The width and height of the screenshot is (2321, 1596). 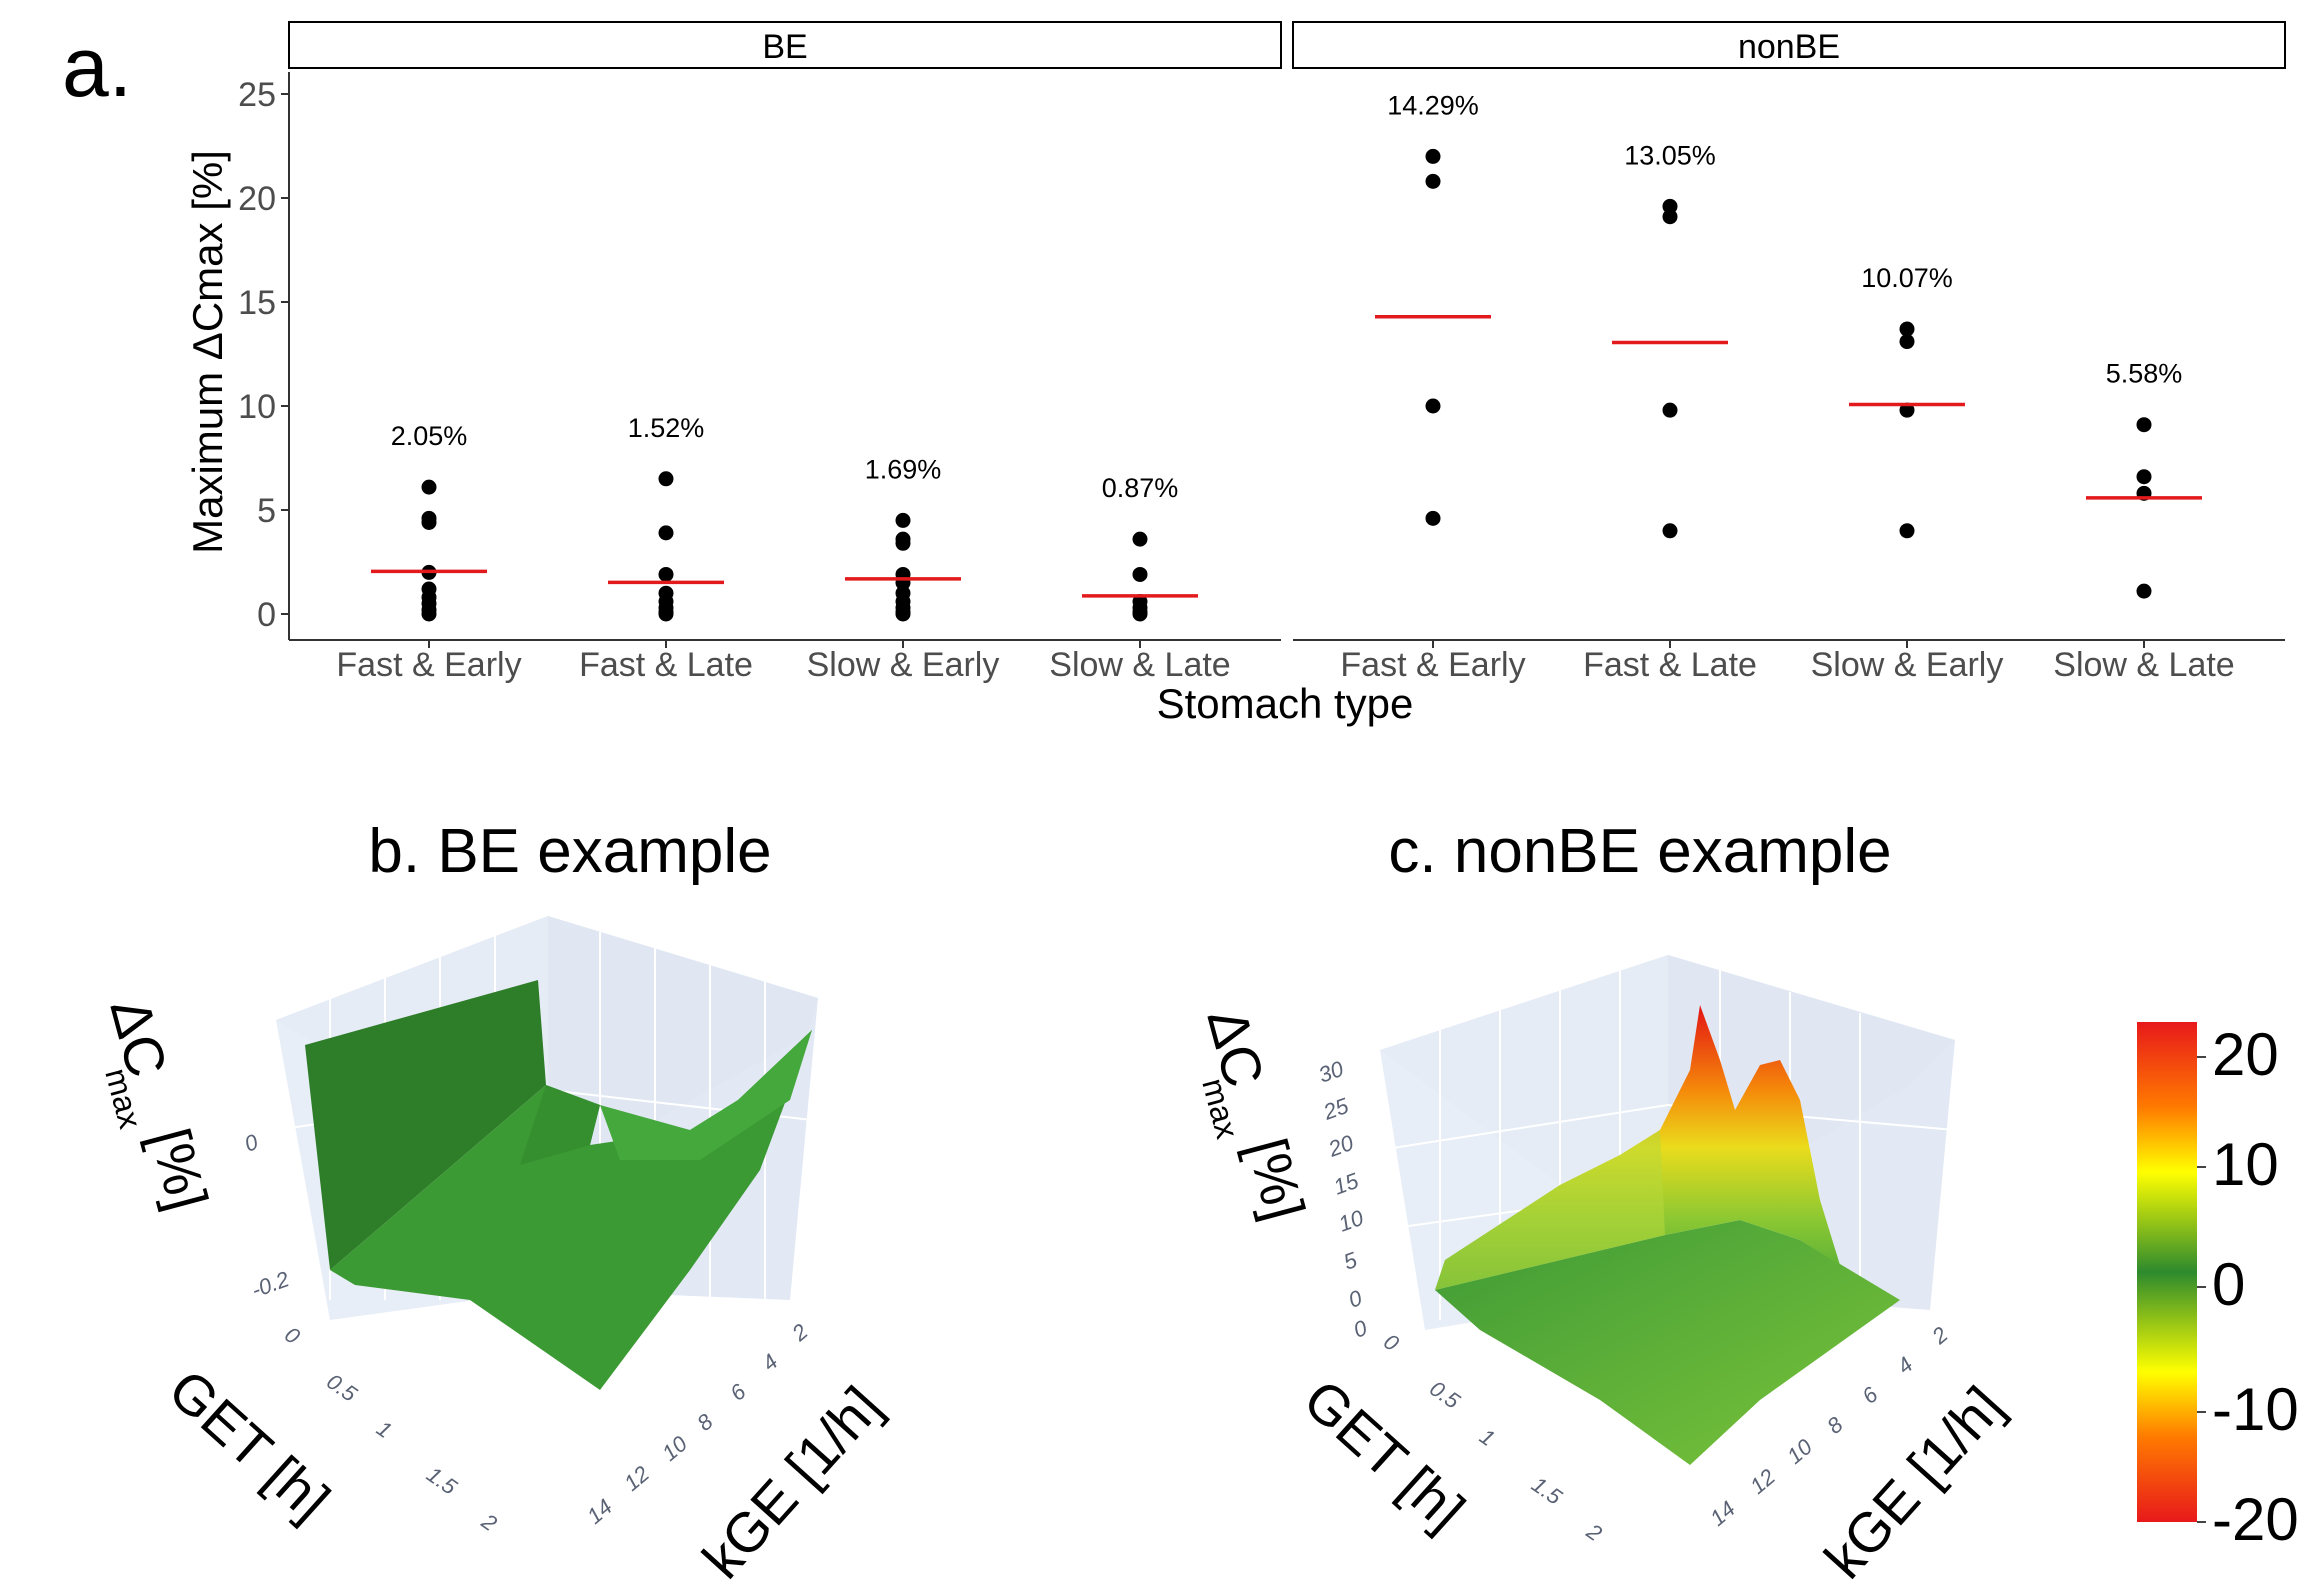 What do you see at coordinates (263, 355) in the screenshot?
I see `y-axis-ticks: 0 5 10 15 20 25` at bounding box center [263, 355].